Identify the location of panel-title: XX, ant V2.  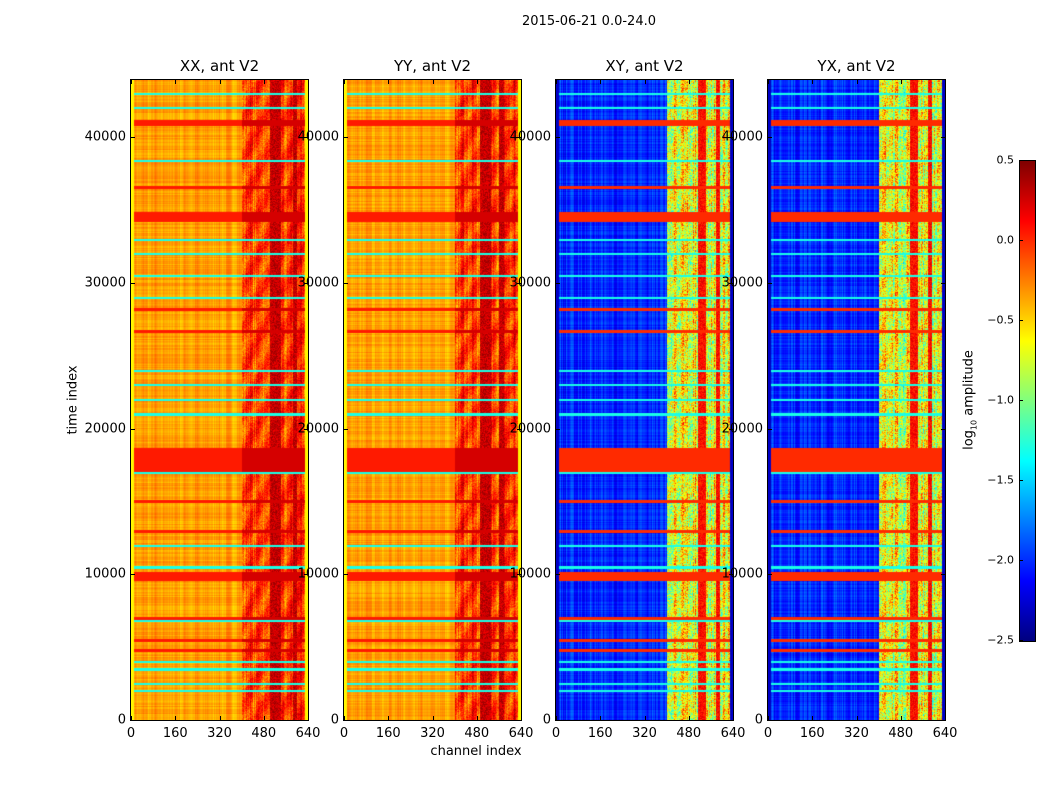
(219, 66).